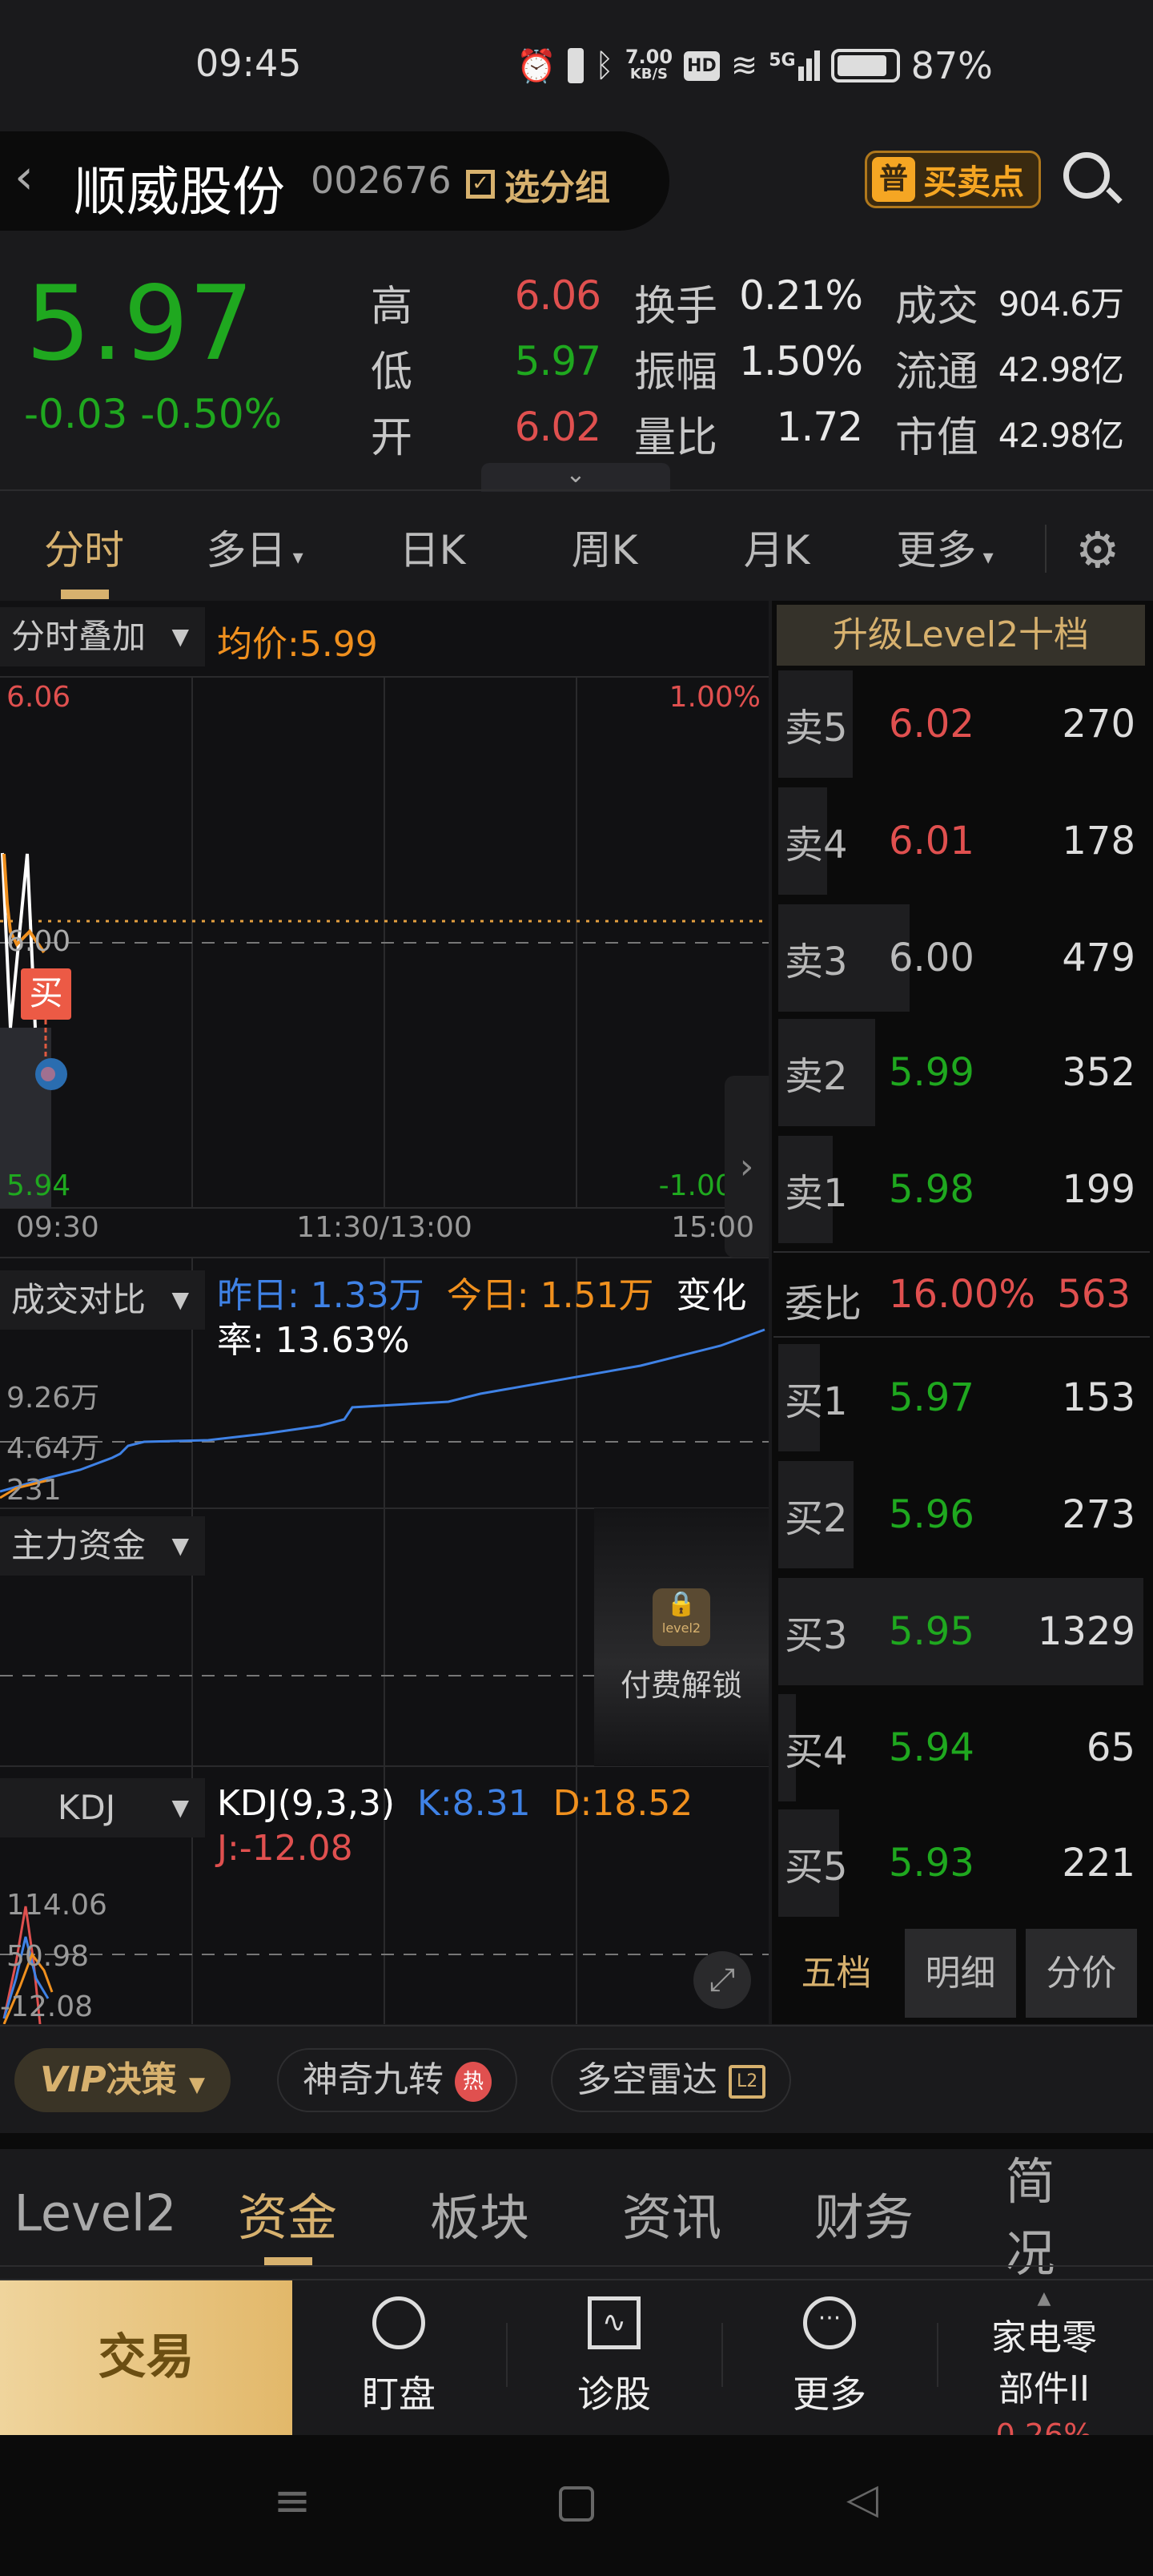 The image size is (1153, 2576). I want to click on bottom-tab: 财务, so click(864, 2218).